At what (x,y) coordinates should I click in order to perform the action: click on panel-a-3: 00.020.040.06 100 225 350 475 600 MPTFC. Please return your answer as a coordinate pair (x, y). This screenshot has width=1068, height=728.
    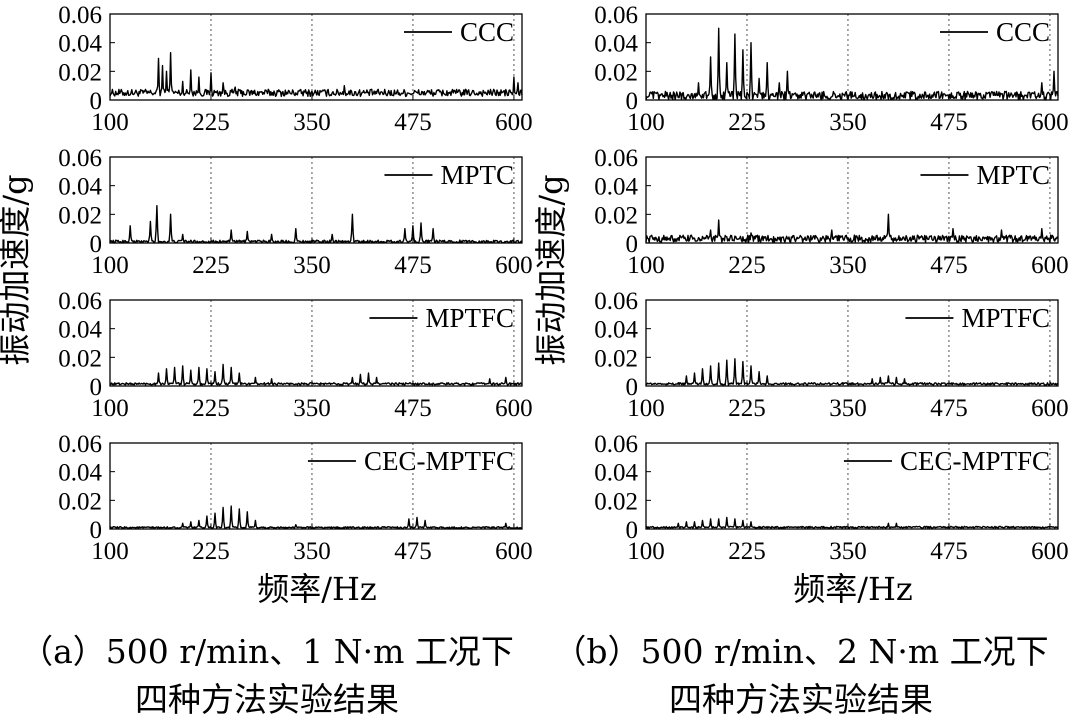
    Looking at the image, I should click on (295, 355).